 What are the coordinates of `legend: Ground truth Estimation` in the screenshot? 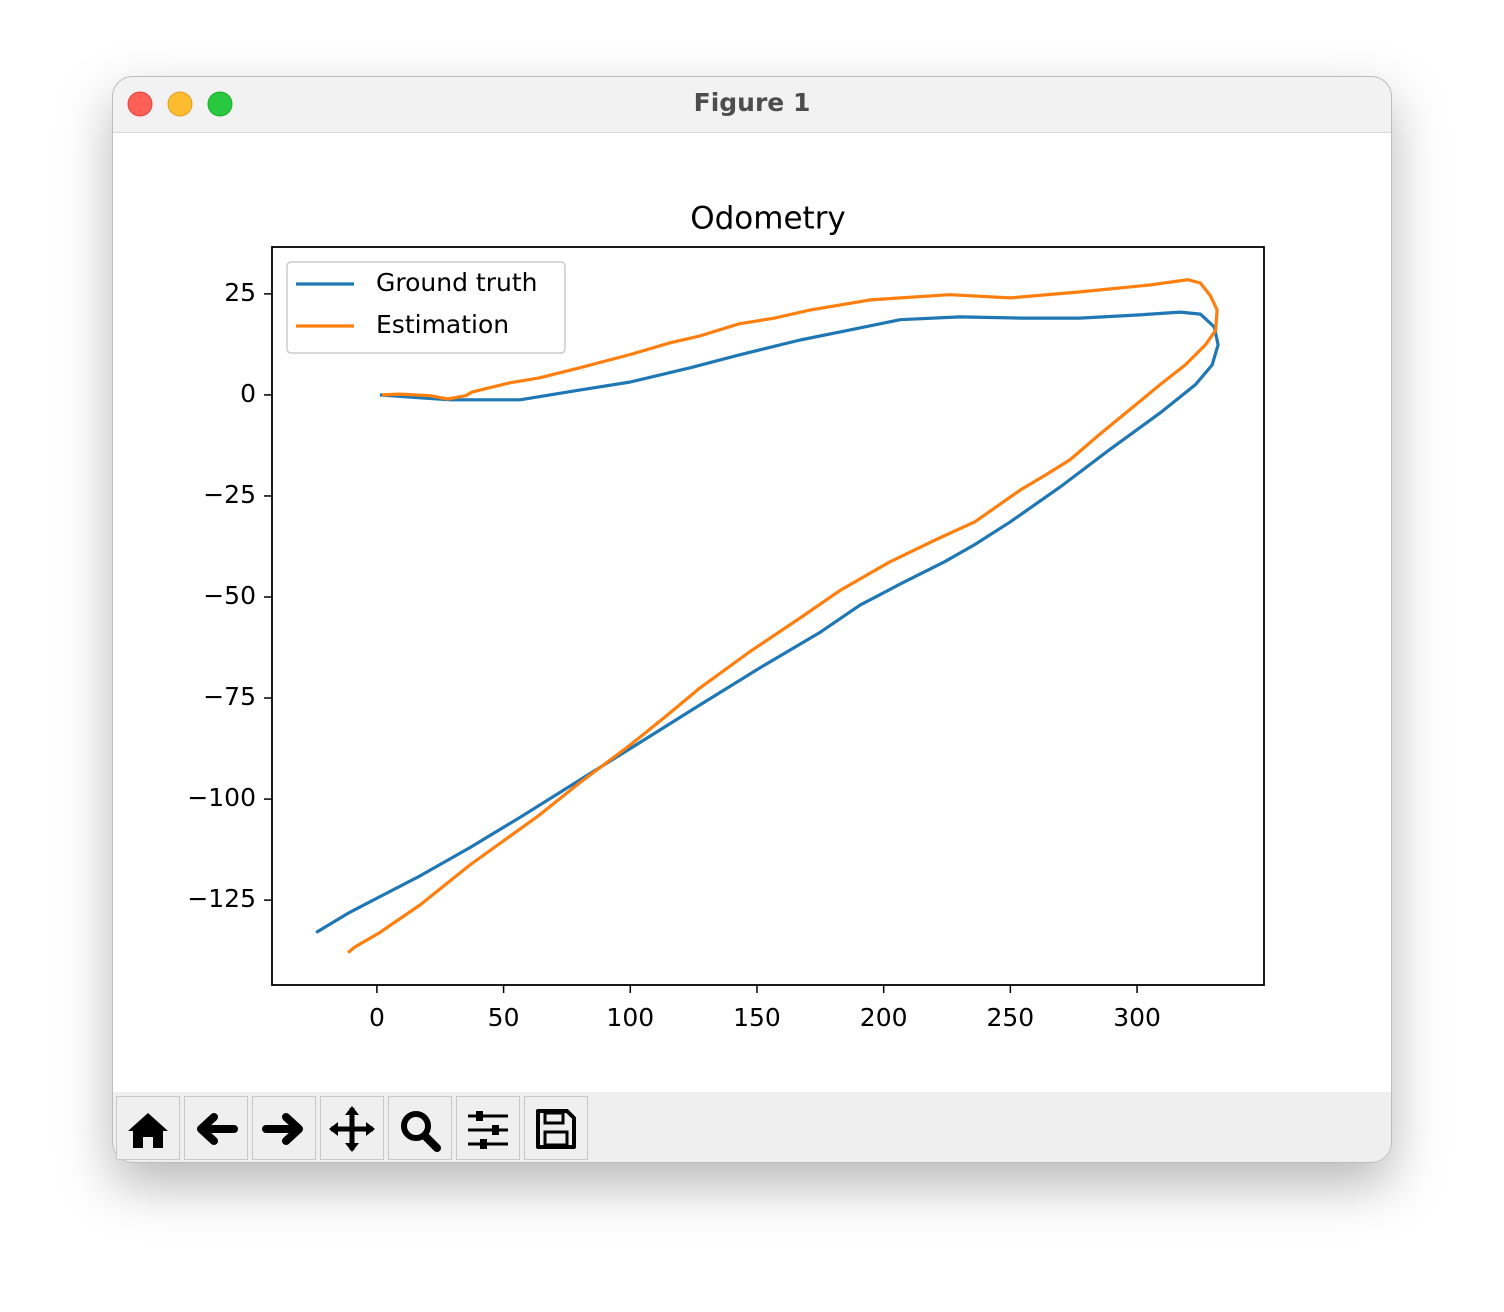 It's located at (426, 307).